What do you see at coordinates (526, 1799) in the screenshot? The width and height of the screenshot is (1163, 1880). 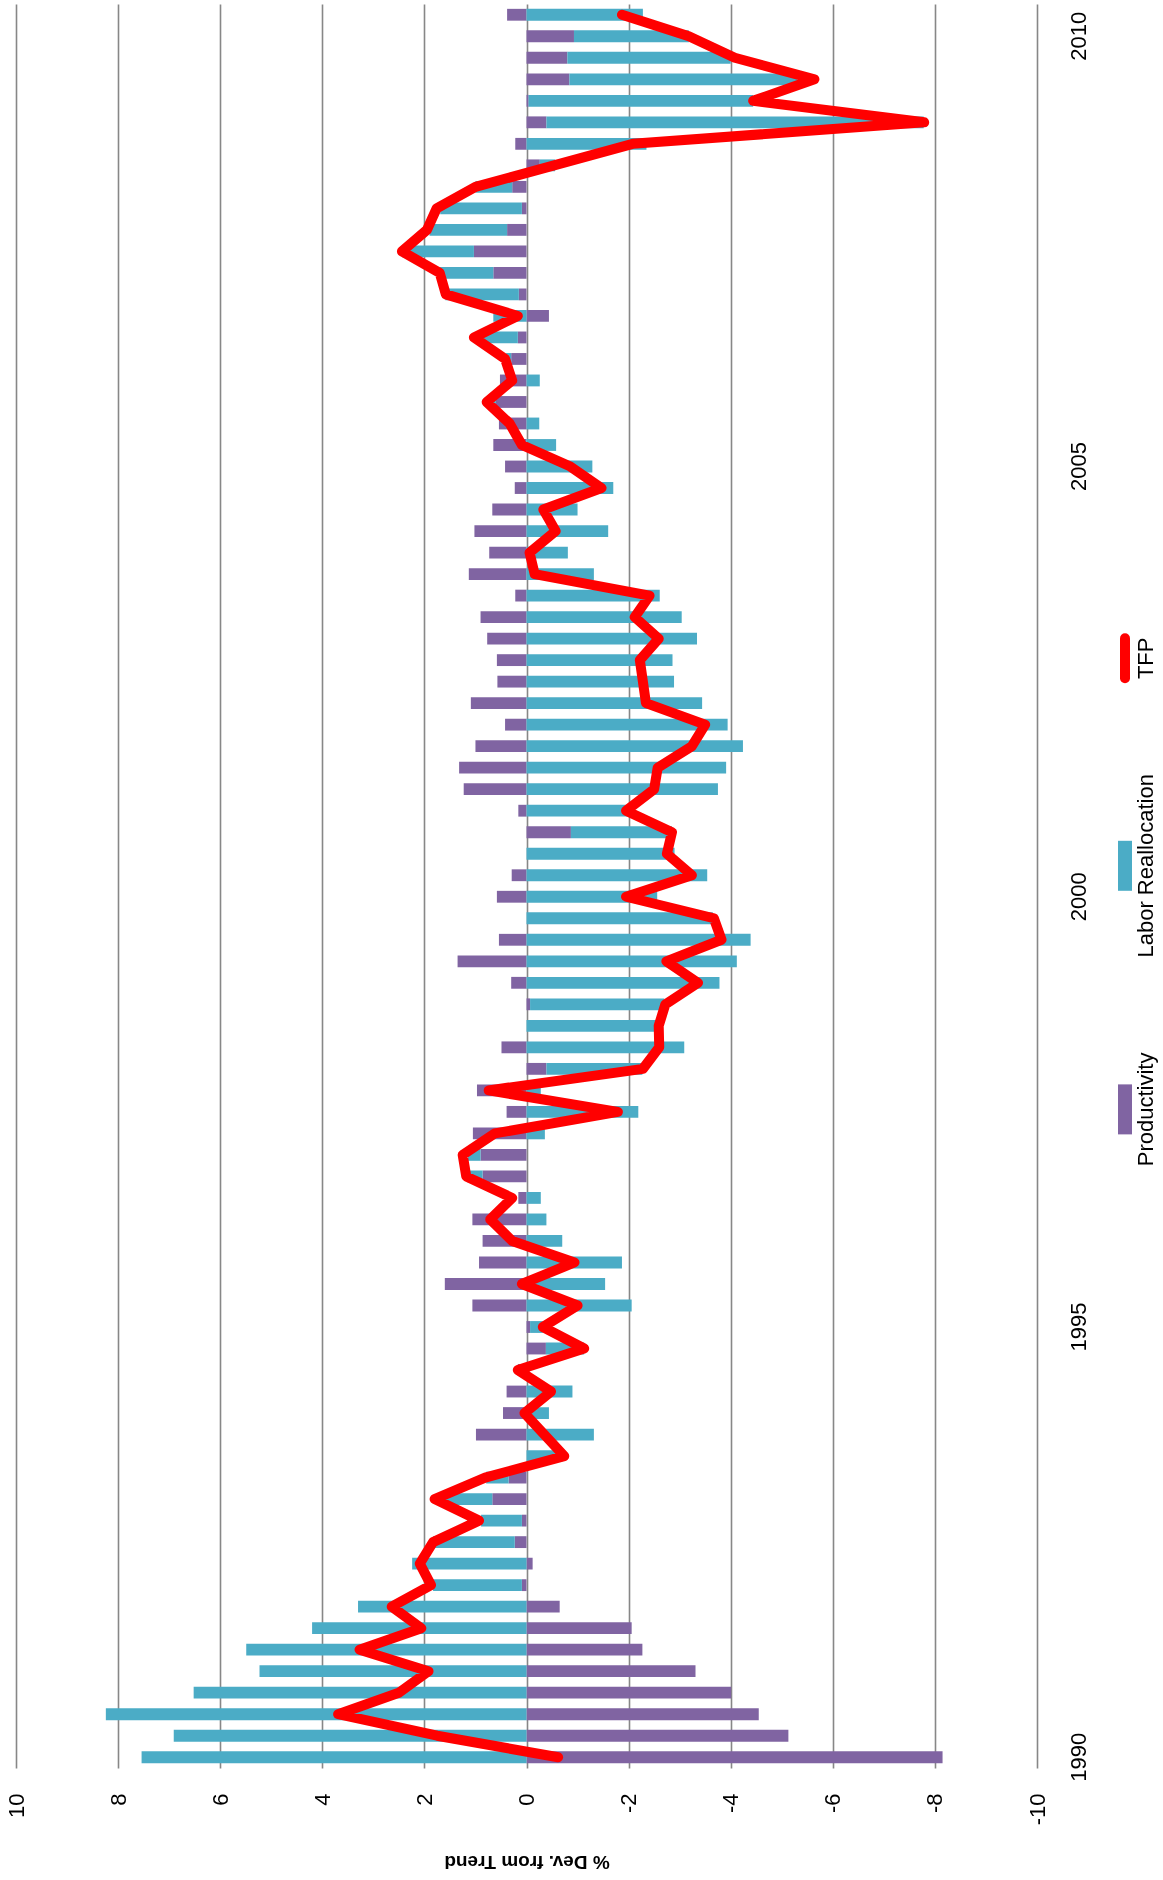 I see `x-tick-label: 0` at bounding box center [526, 1799].